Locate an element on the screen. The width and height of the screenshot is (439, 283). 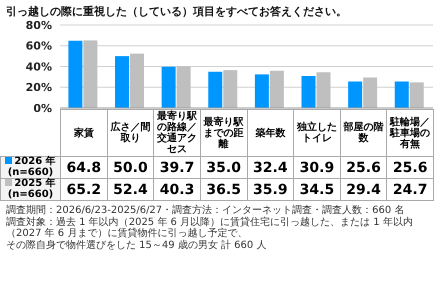
data-label: 30.9 is located at coordinates (317, 167).